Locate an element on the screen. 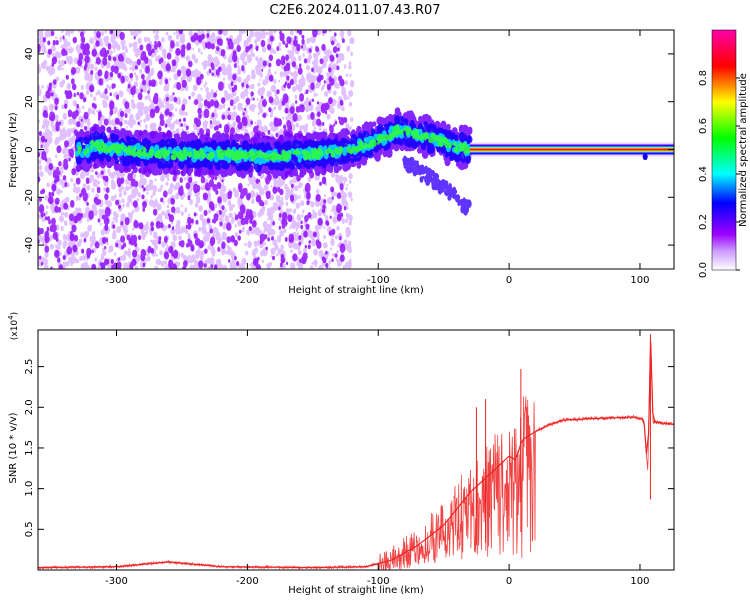 The width and height of the screenshot is (750, 600). colorbar-tick-label-4: 0.8 is located at coordinates (703, 78).